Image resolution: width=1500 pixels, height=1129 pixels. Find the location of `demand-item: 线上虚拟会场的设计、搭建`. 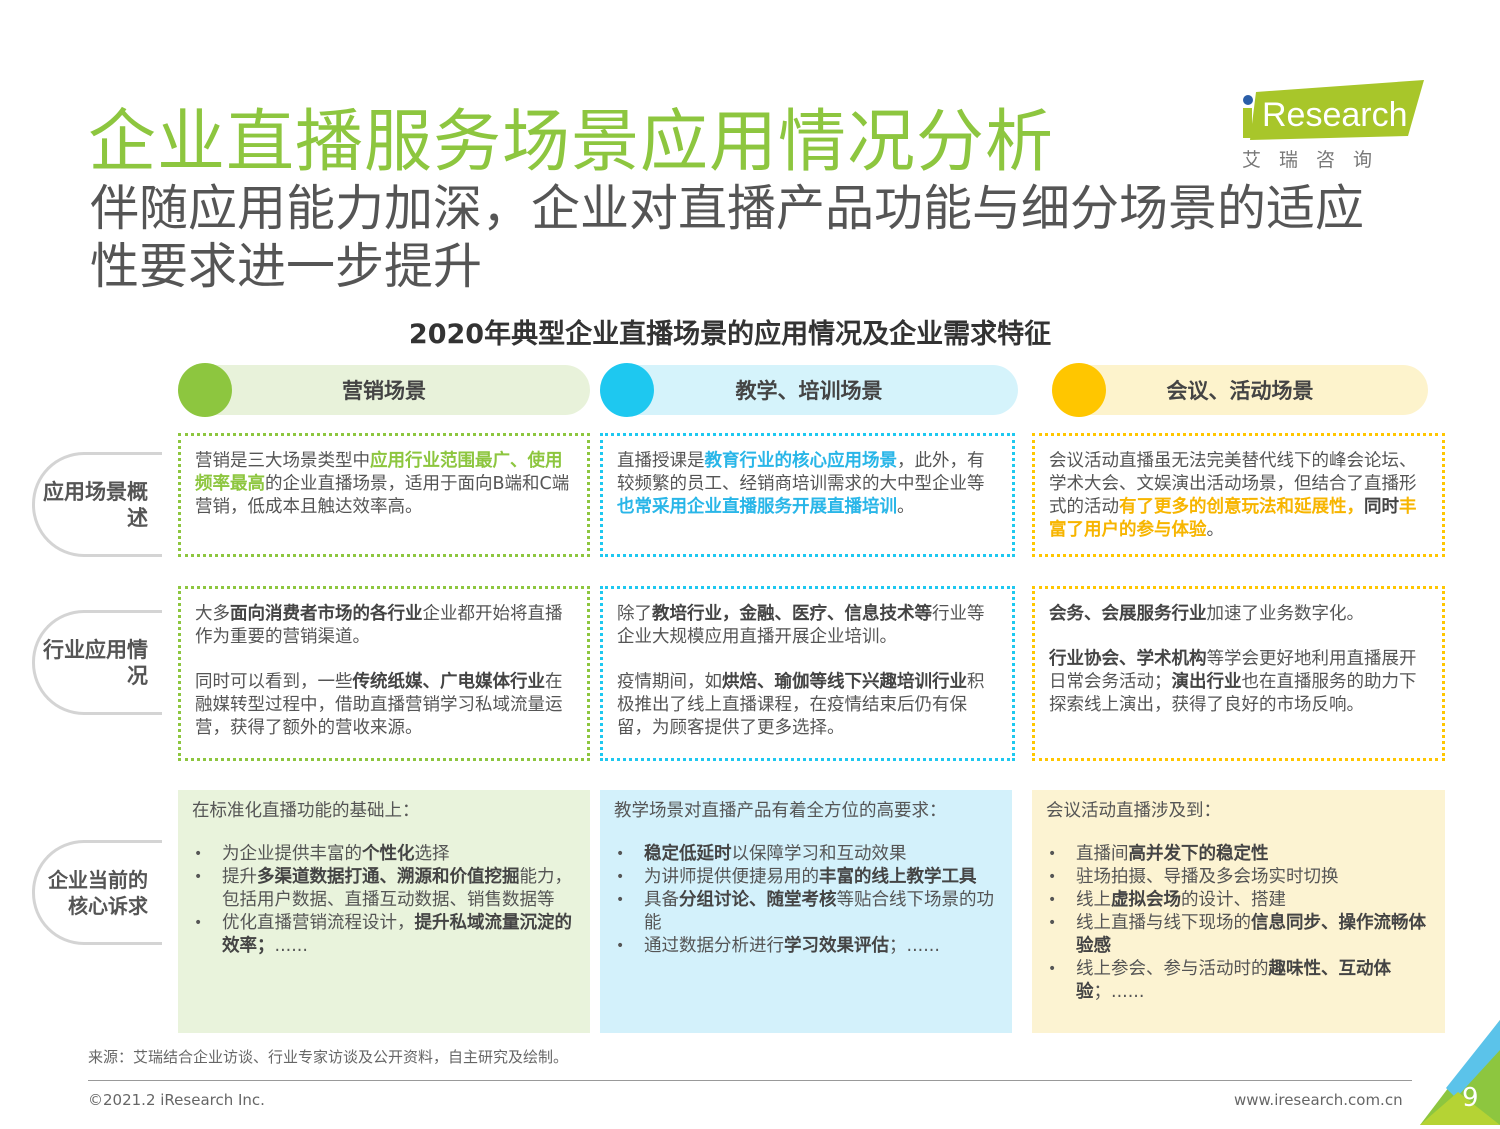

demand-item: 线上虚拟会场的设计、搭建 is located at coordinates (1238, 900).